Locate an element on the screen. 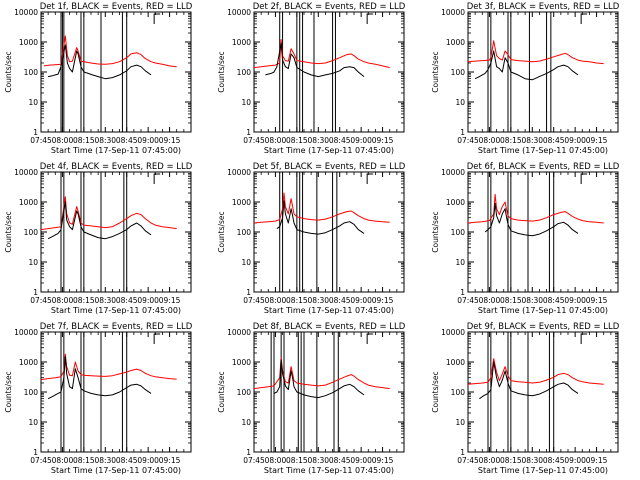  chart-title: Det 1f, BLACK = Events, RED = LLD is located at coordinates (116, 7).